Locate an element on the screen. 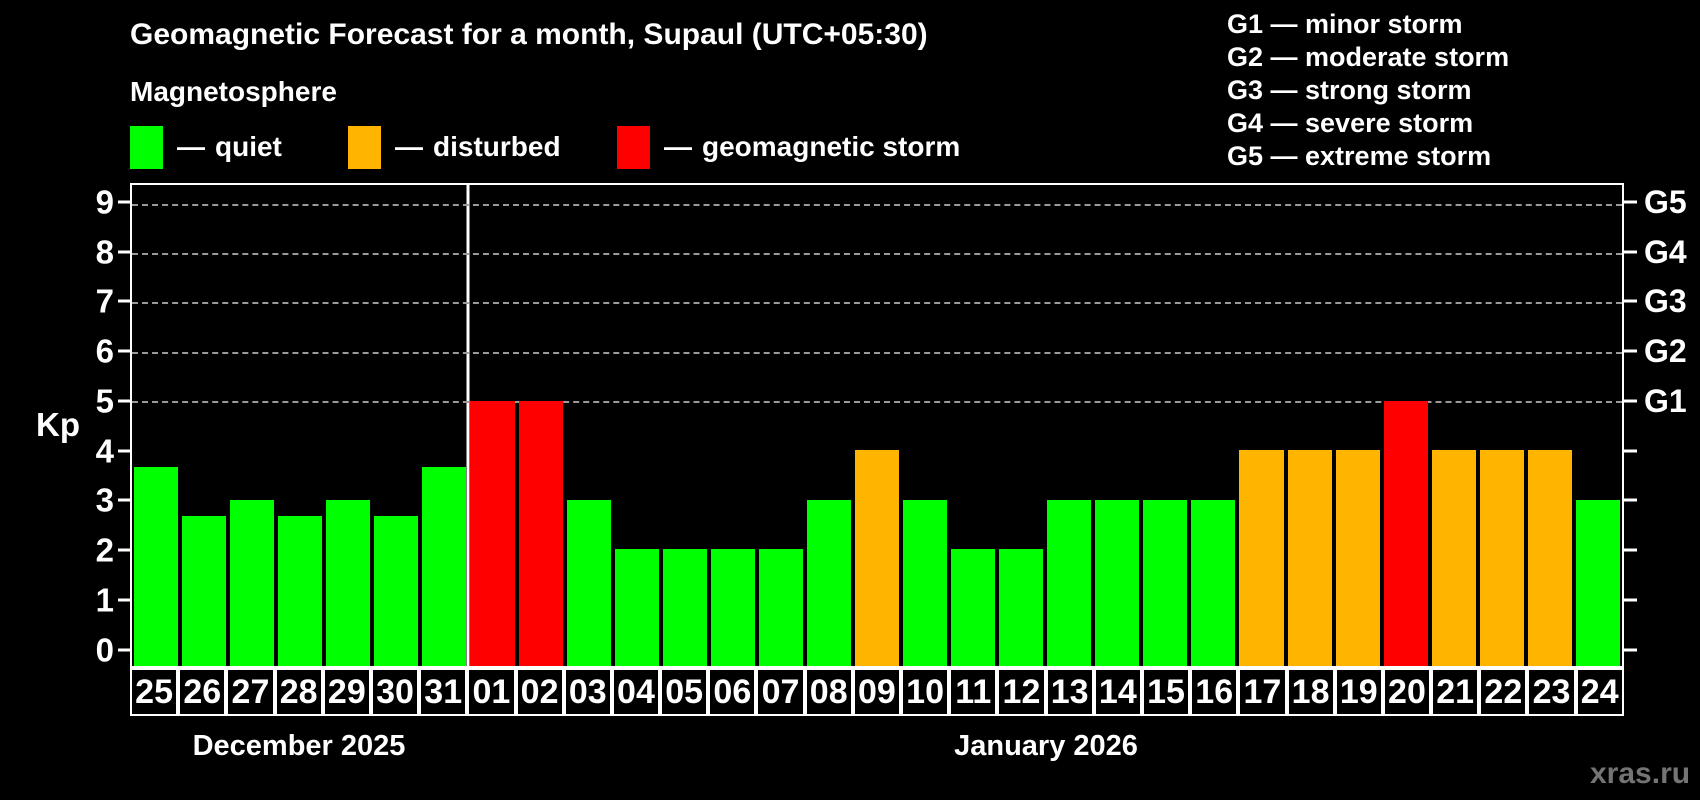 Image resolution: width=1700 pixels, height=800 pixels. tick-mark-kp3 is located at coordinates (1630, 500).